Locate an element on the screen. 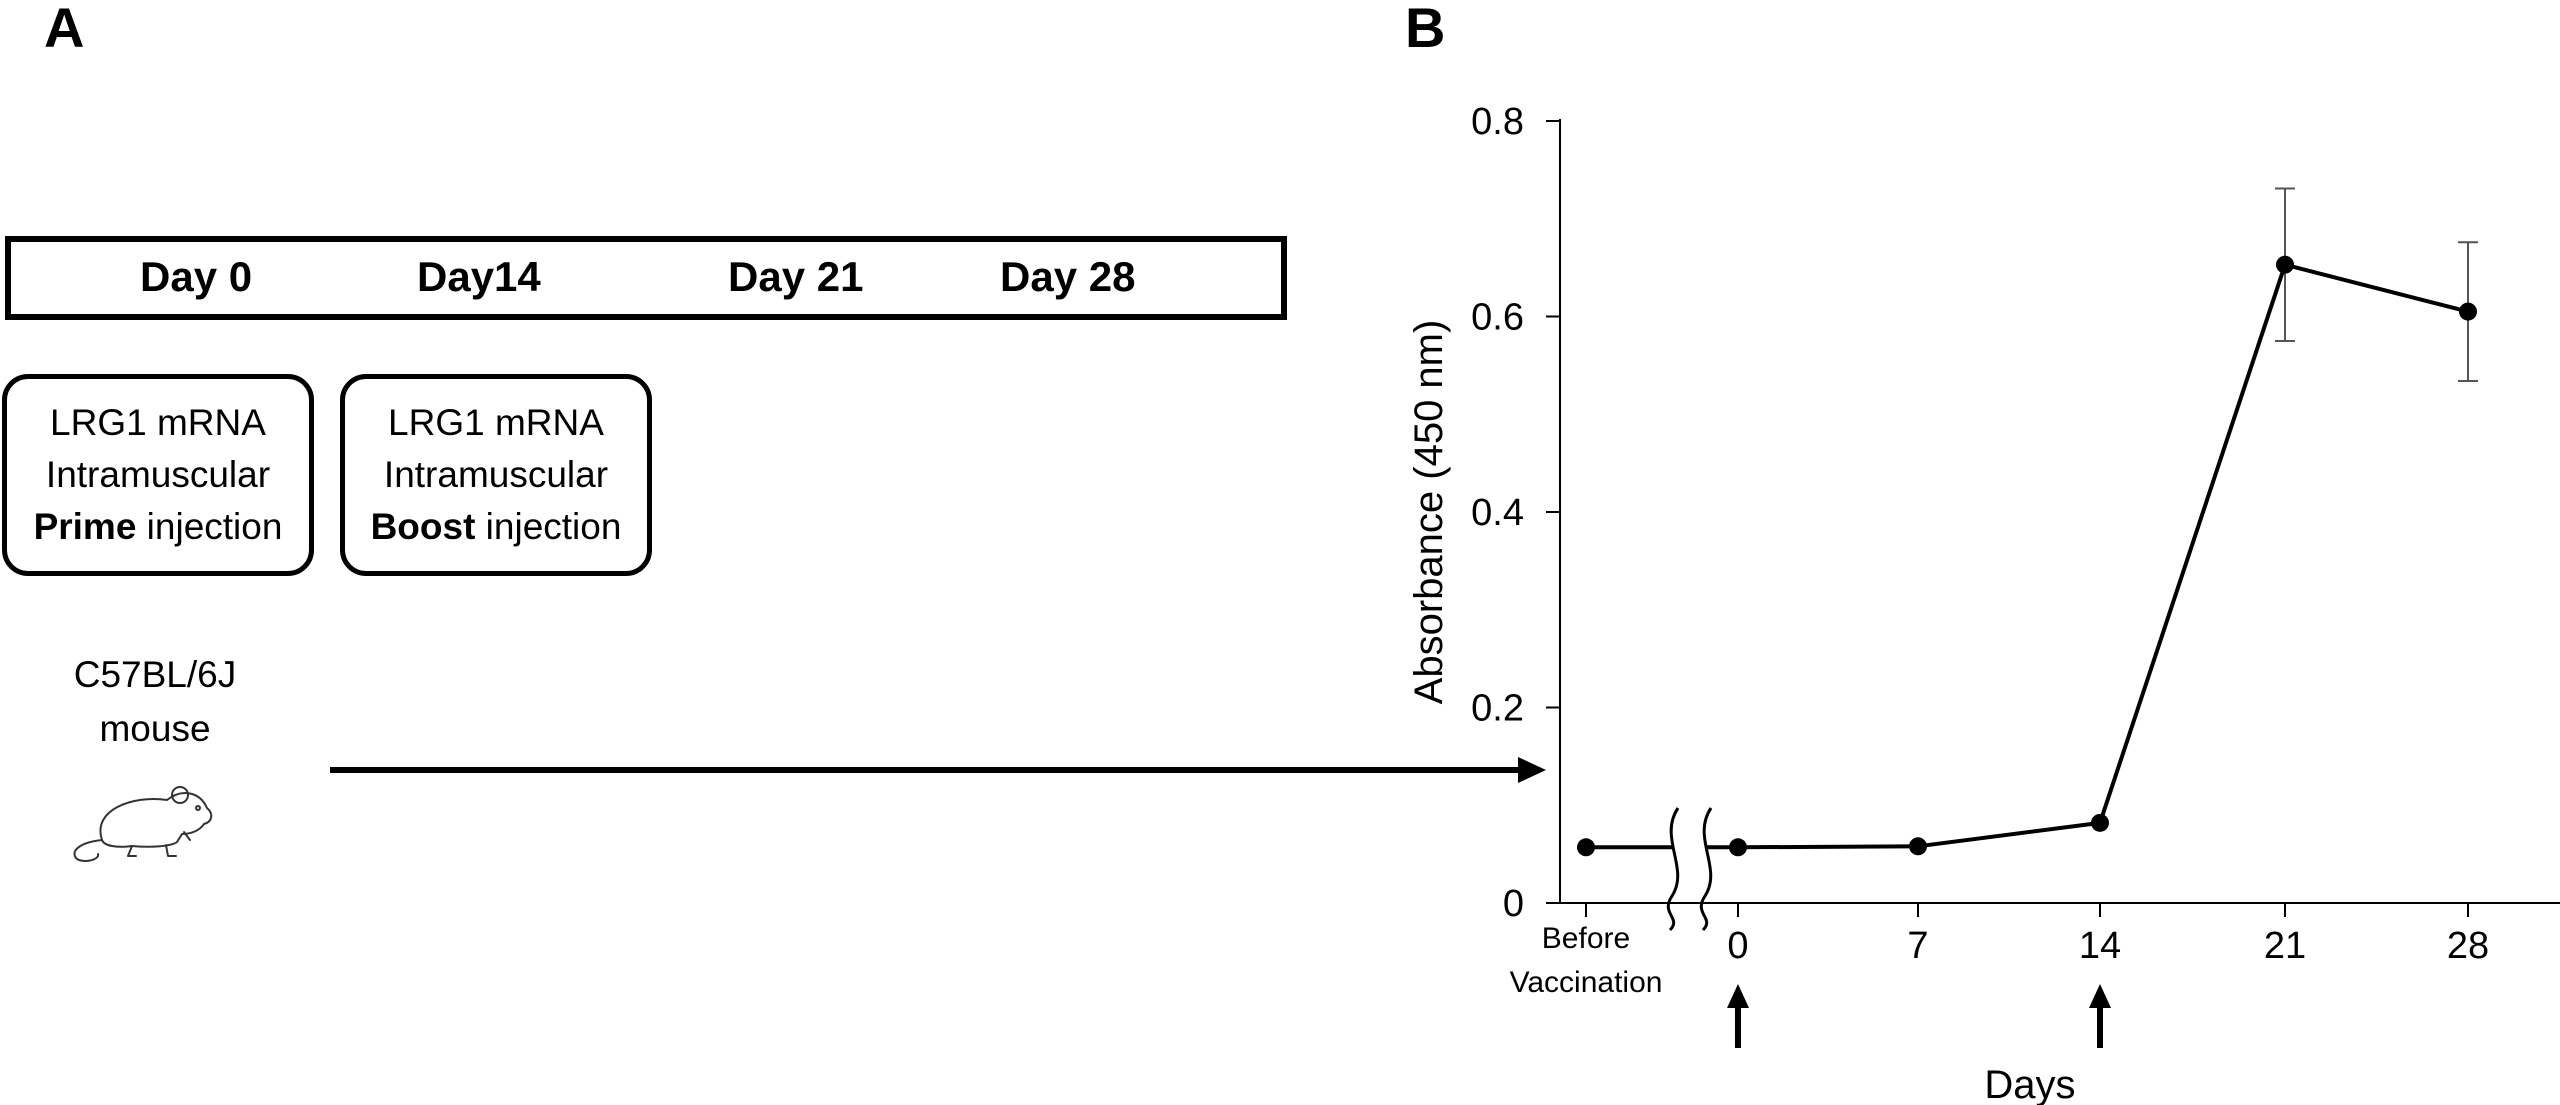 The image size is (2560, 1105). boost-injection-box: LRG1 mRNA Intramuscular Boost injection is located at coordinates (496, 475).